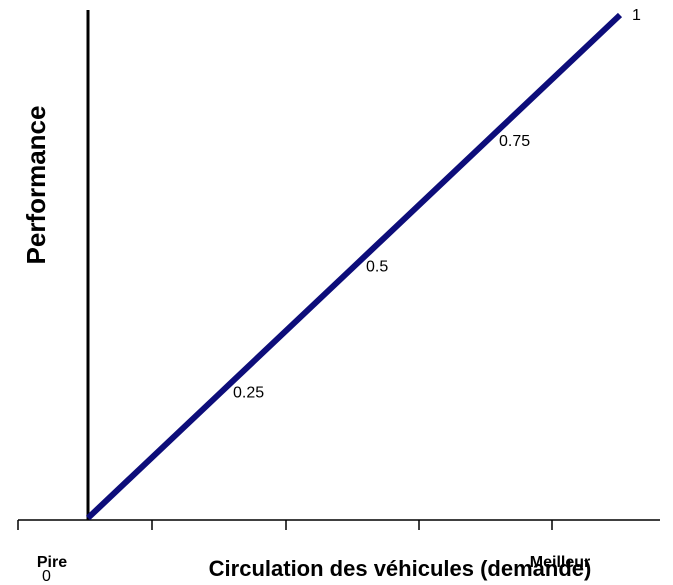  Describe the element at coordinates (285, 525) in the screenshot. I see `x-ticks` at that location.